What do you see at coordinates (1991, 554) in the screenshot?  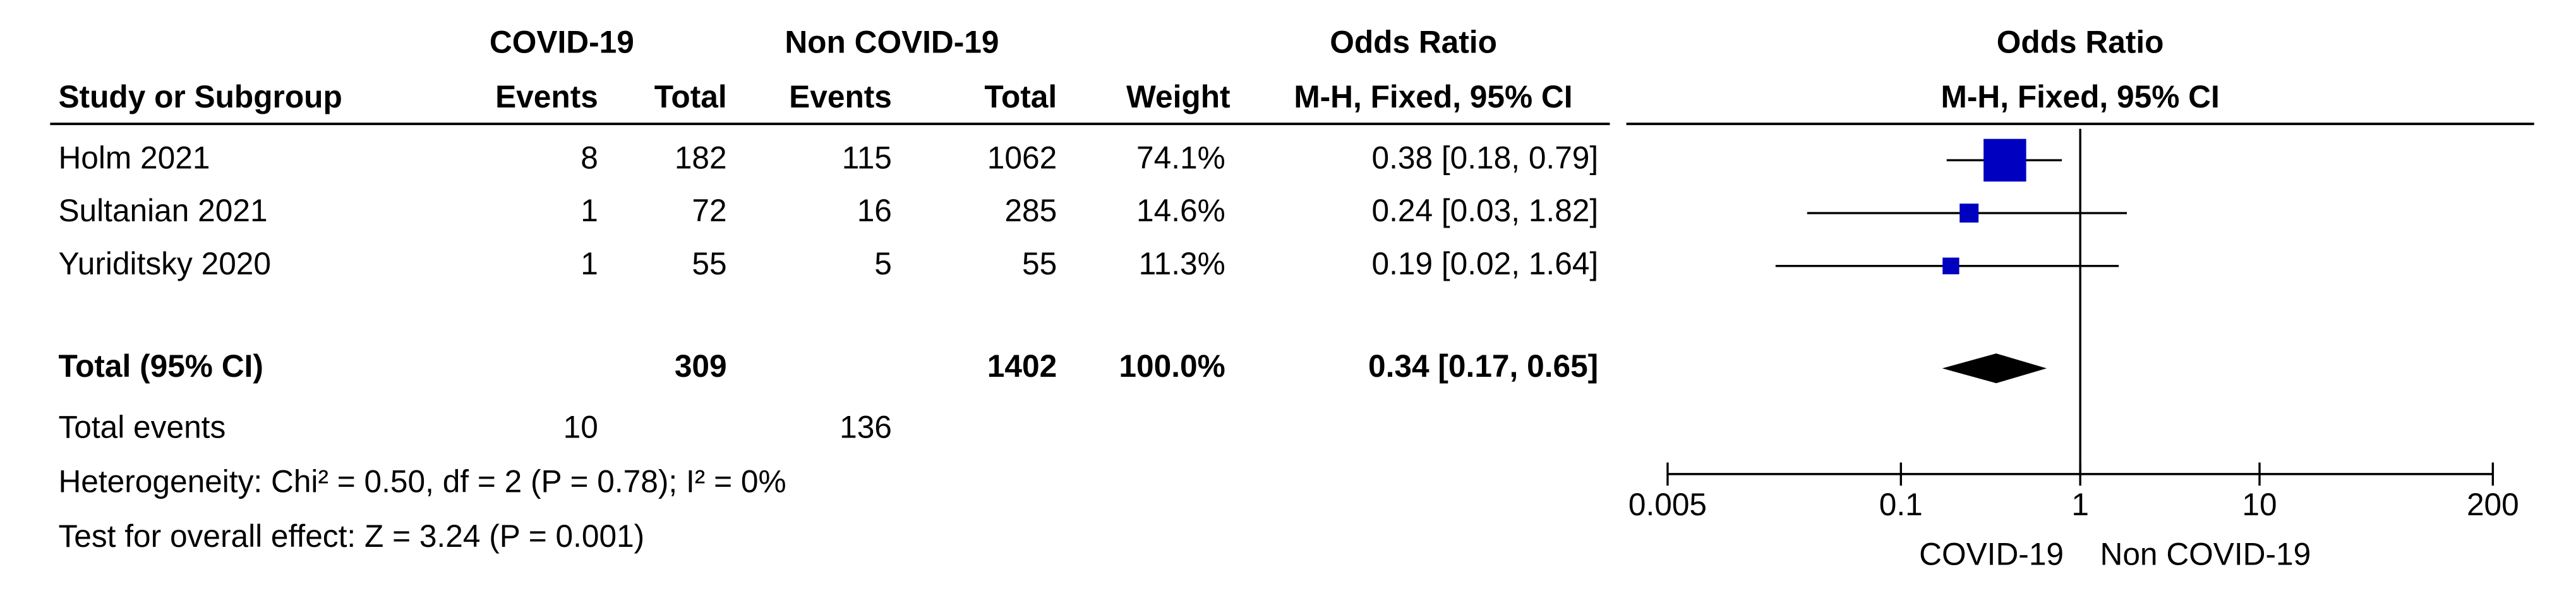 I see `favours-left: COVID-19` at bounding box center [1991, 554].